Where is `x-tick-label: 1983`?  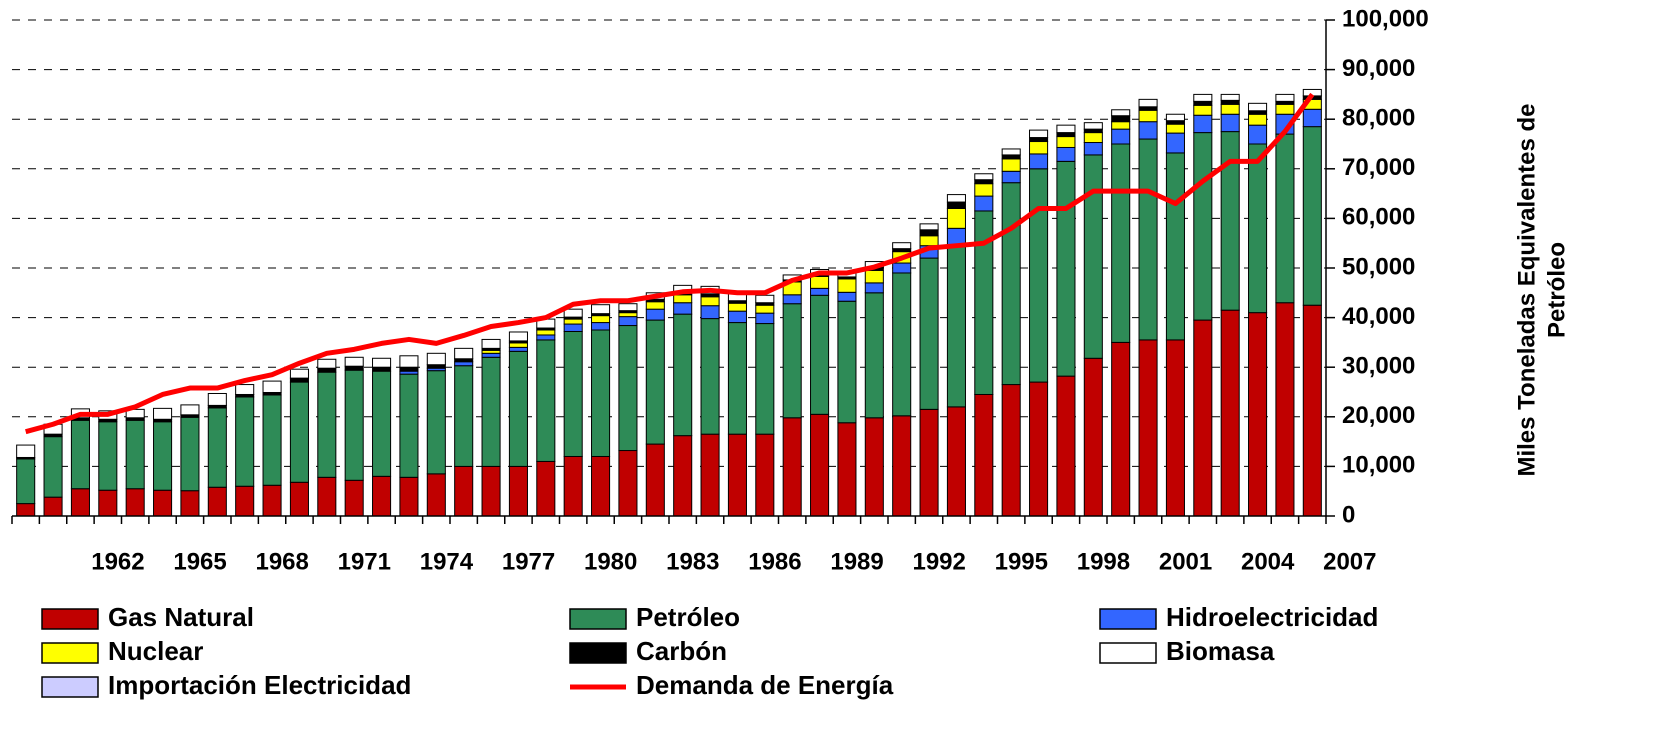
x-tick-label: 1983 is located at coordinates (692, 561).